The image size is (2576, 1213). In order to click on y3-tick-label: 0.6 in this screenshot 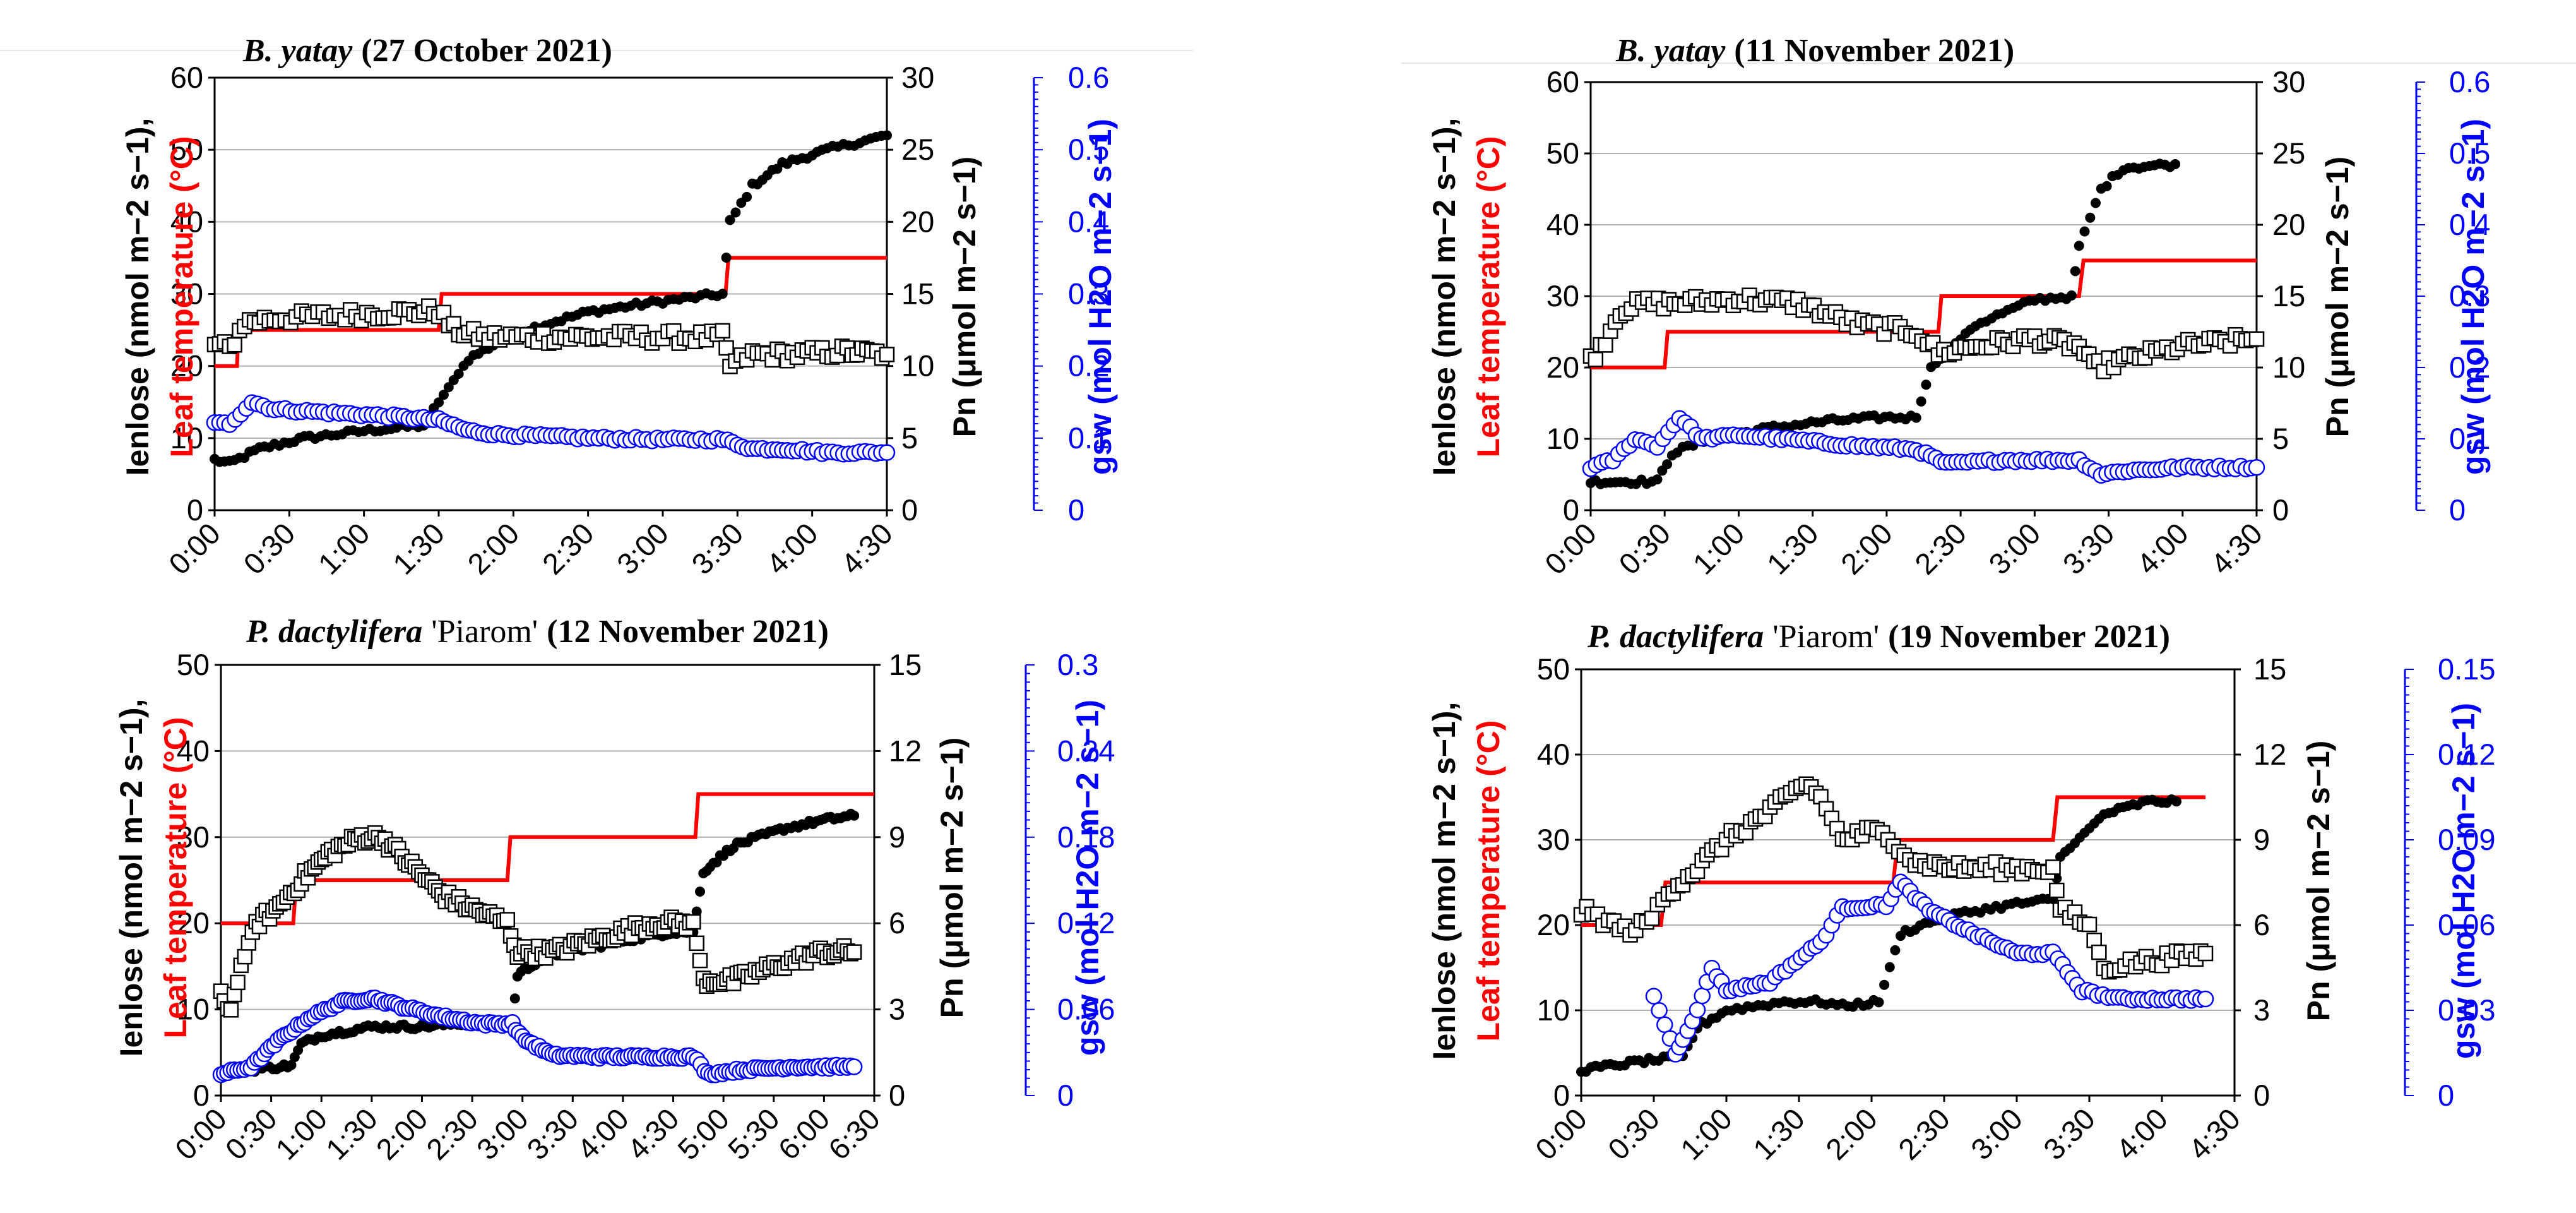, I will do `click(2470, 82)`.